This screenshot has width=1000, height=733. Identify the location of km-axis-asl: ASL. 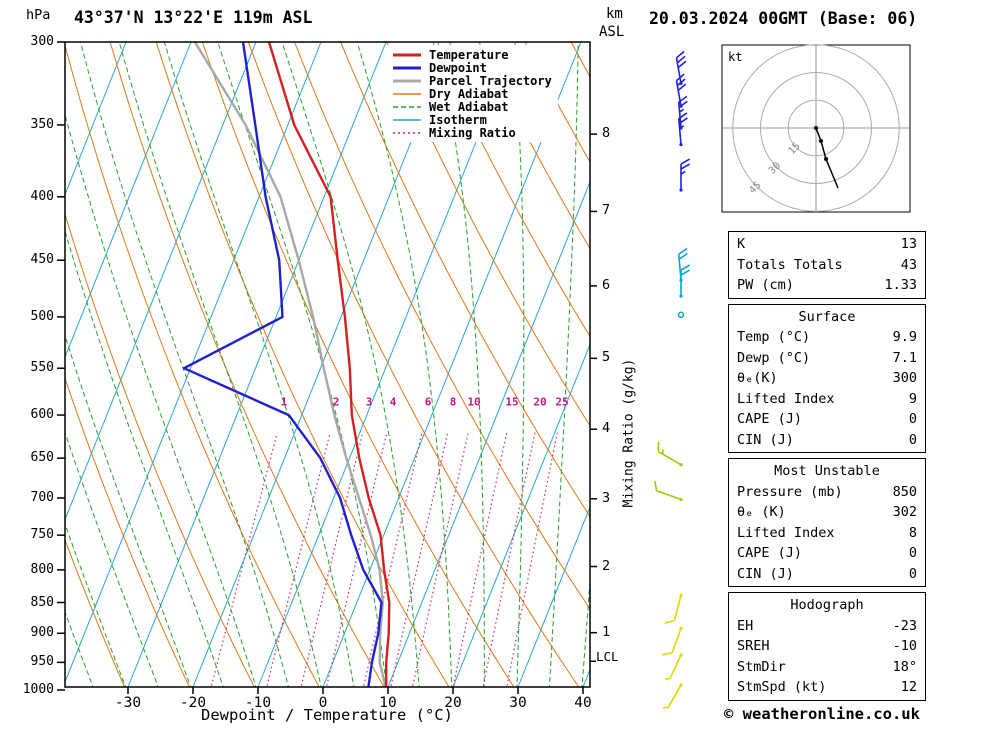
(612, 32).